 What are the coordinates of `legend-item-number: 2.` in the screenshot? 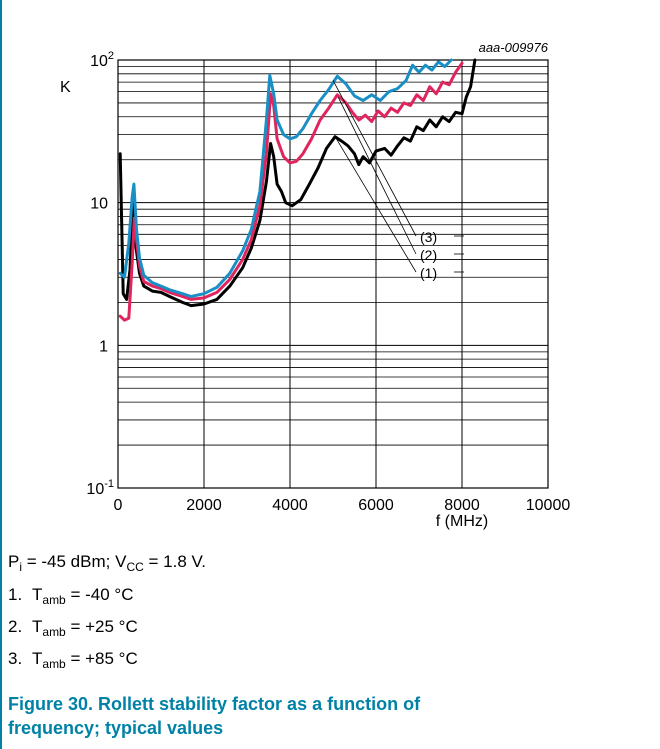 It's located at (15, 626).